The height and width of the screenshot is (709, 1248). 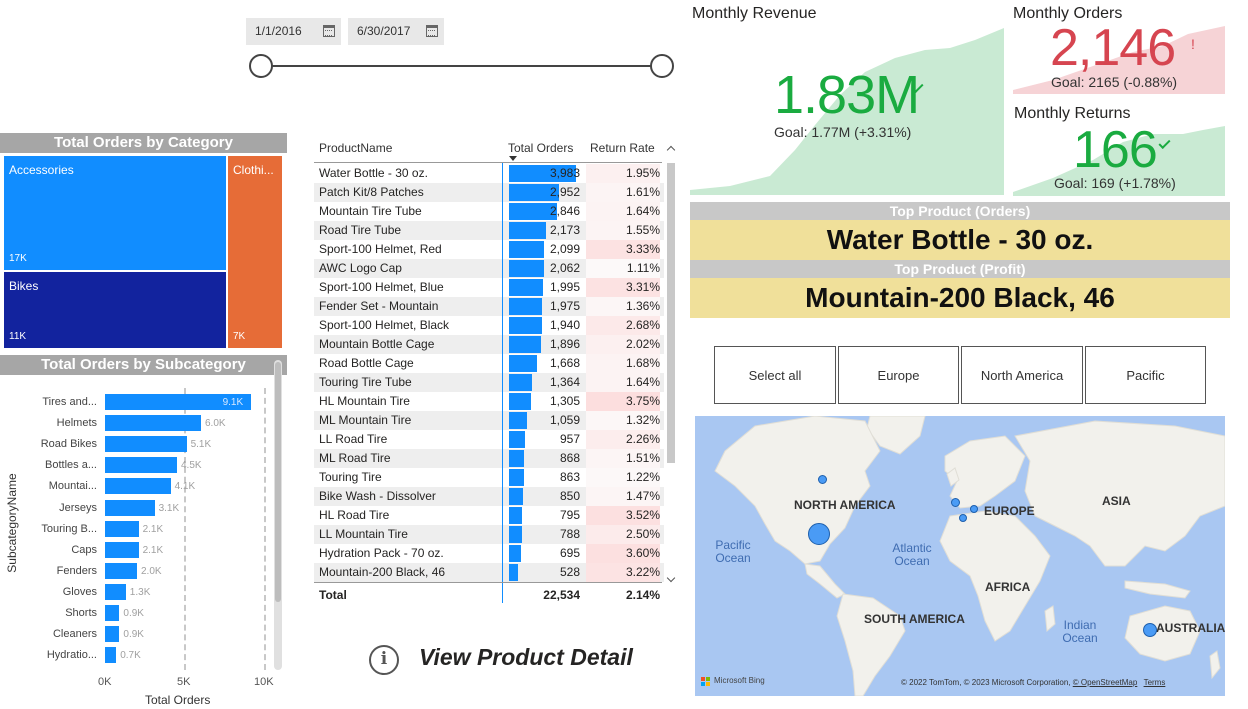 What do you see at coordinates (623, 439) in the screenshot?
I see `return-rate-cell: 2.26%` at bounding box center [623, 439].